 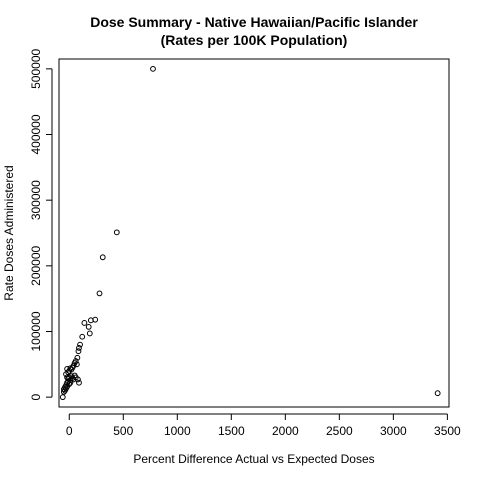 What do you see at coordinates (177, 431) in the screenshot?
I see `x-tick-label: 1000` at bounding box center [177, 431].